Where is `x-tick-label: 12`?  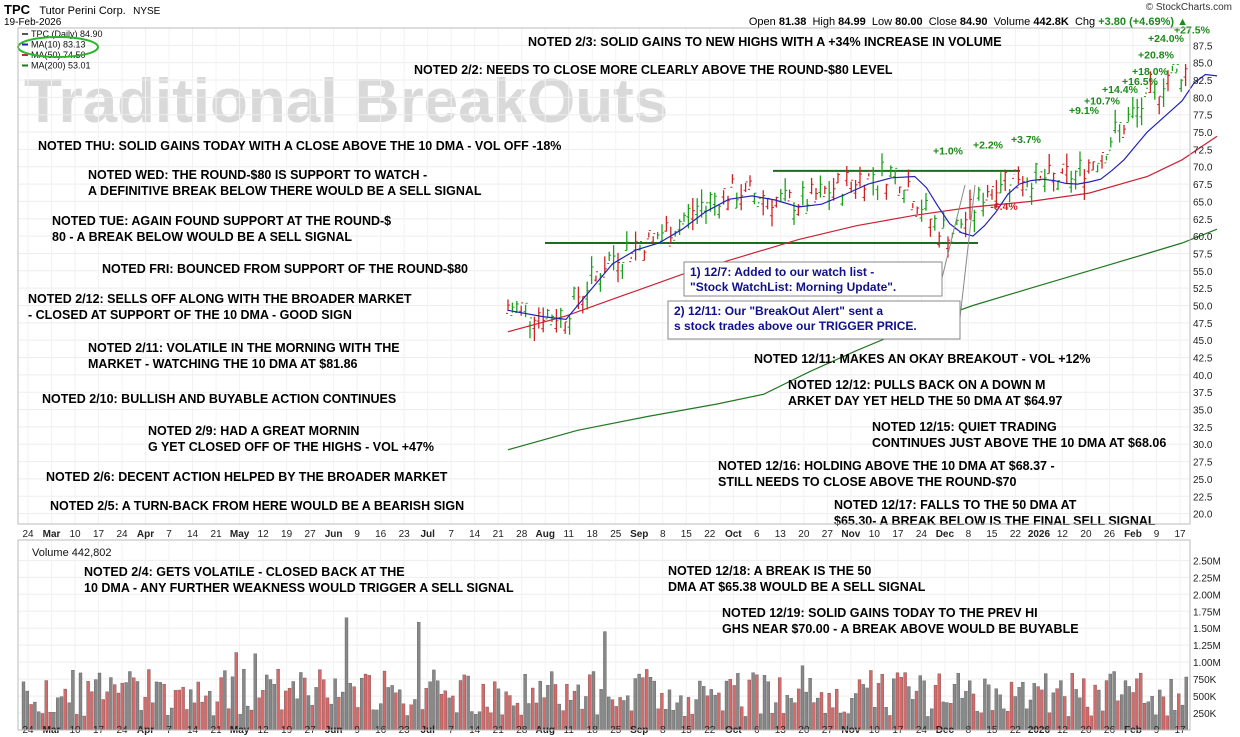 x-tick-label: 12 is located at coordinates (264, 534).